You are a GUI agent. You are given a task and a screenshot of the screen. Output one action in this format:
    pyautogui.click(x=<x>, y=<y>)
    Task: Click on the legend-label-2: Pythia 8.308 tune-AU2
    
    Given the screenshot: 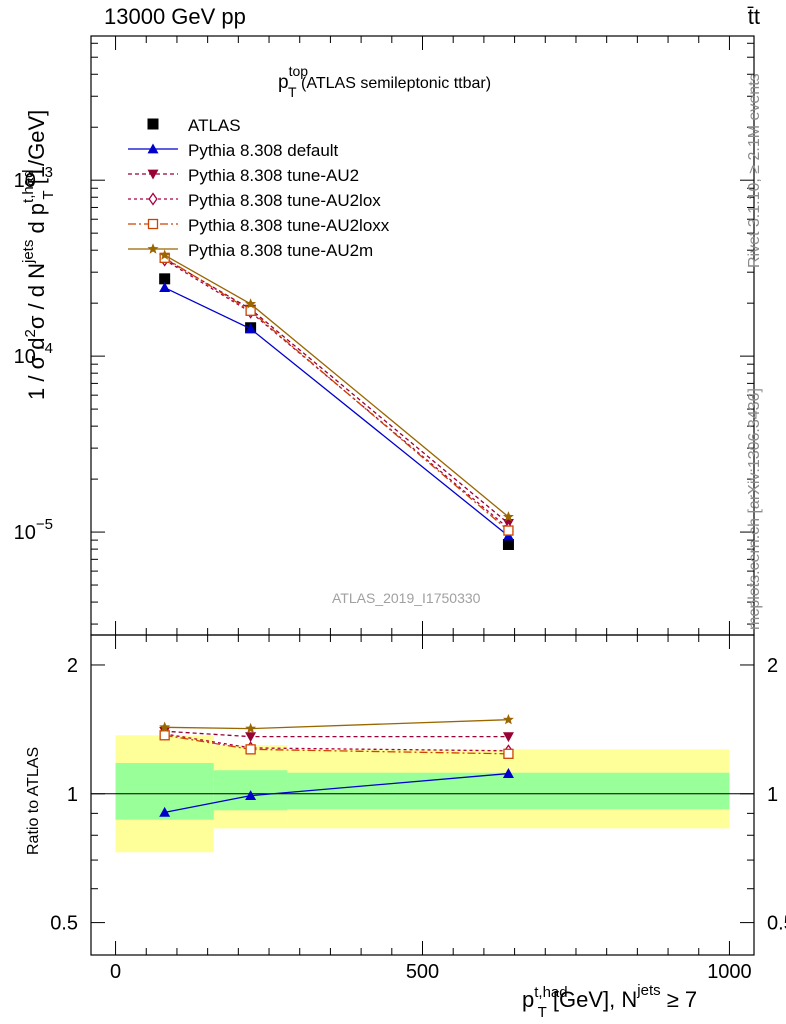 What is the action you would take?
    pyautogui.click(x=273, y=175)
    